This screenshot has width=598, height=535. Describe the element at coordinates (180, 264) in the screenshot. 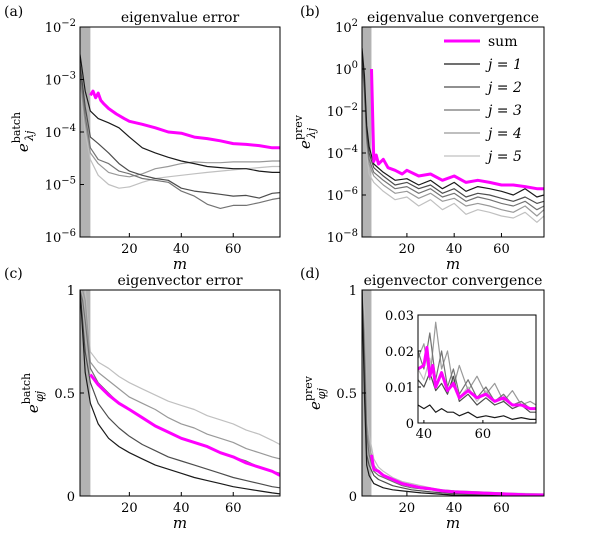

I see `x-axis-label-a: m` at that location.